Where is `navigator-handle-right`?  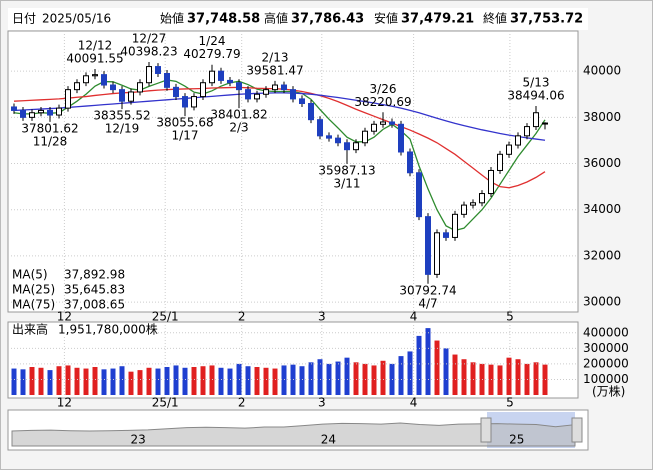
navigator-handle-right is located at coordinates (577, 430).